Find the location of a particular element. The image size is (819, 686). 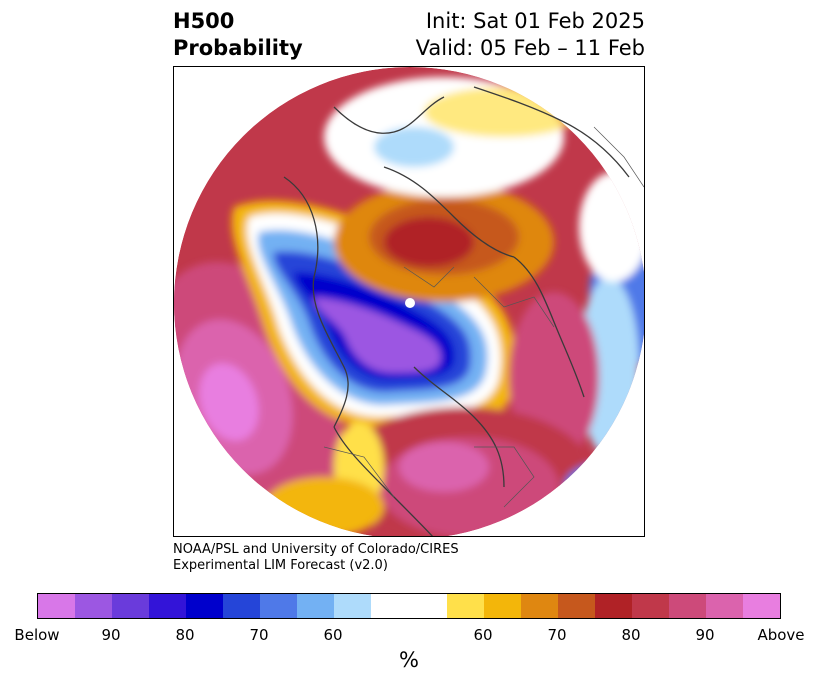

valid-range: Valid: 05 Feb – 11 Feb is located at coordinates (530, 48).